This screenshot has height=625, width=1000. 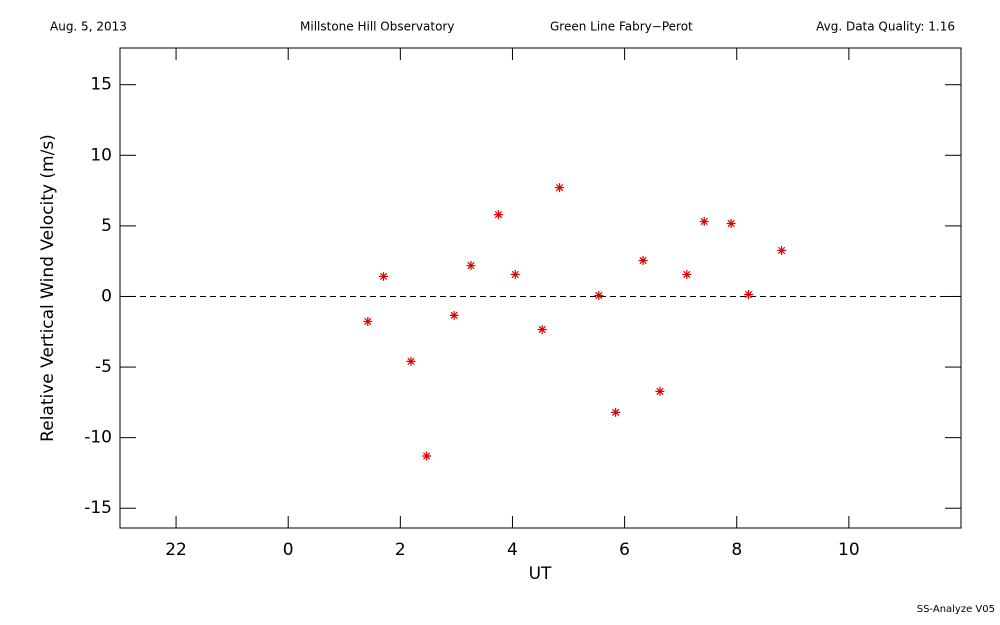 What do you see at coordinates (103, 367) in the screenshot?
I see `y-tick-label: -5` at bounding box center [103, 367].